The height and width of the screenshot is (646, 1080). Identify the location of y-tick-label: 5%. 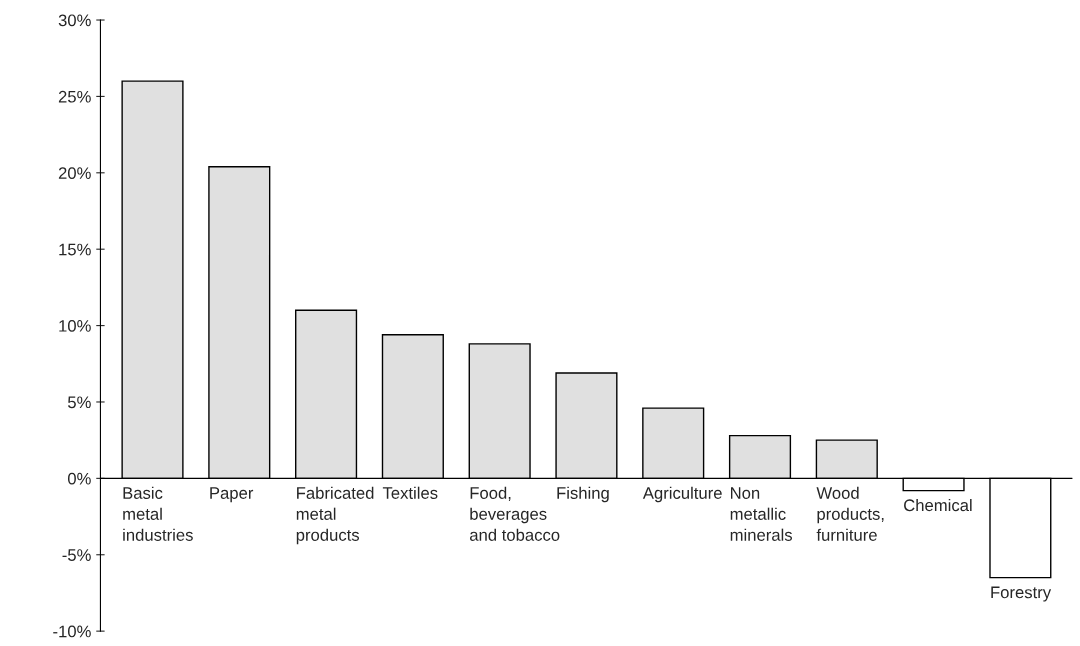
(79, 402).